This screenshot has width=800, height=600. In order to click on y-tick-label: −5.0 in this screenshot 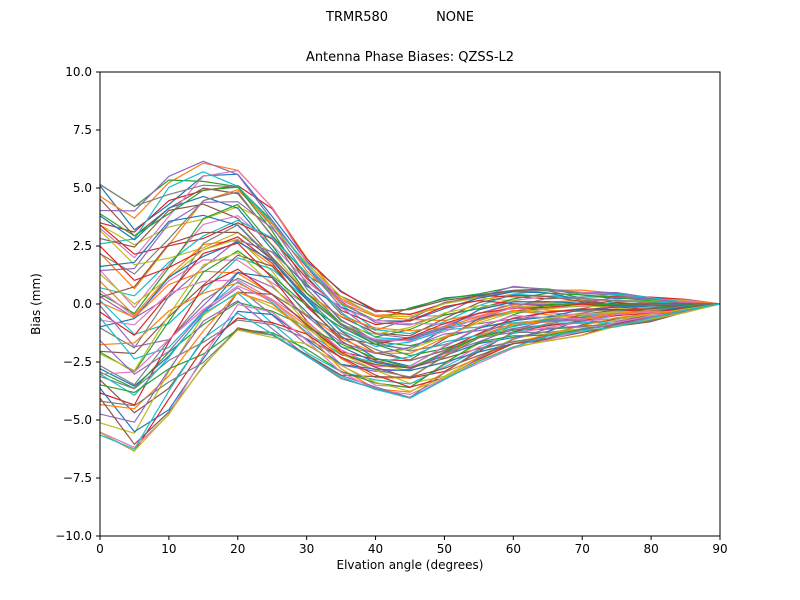, I will do `click(77, 420)`.